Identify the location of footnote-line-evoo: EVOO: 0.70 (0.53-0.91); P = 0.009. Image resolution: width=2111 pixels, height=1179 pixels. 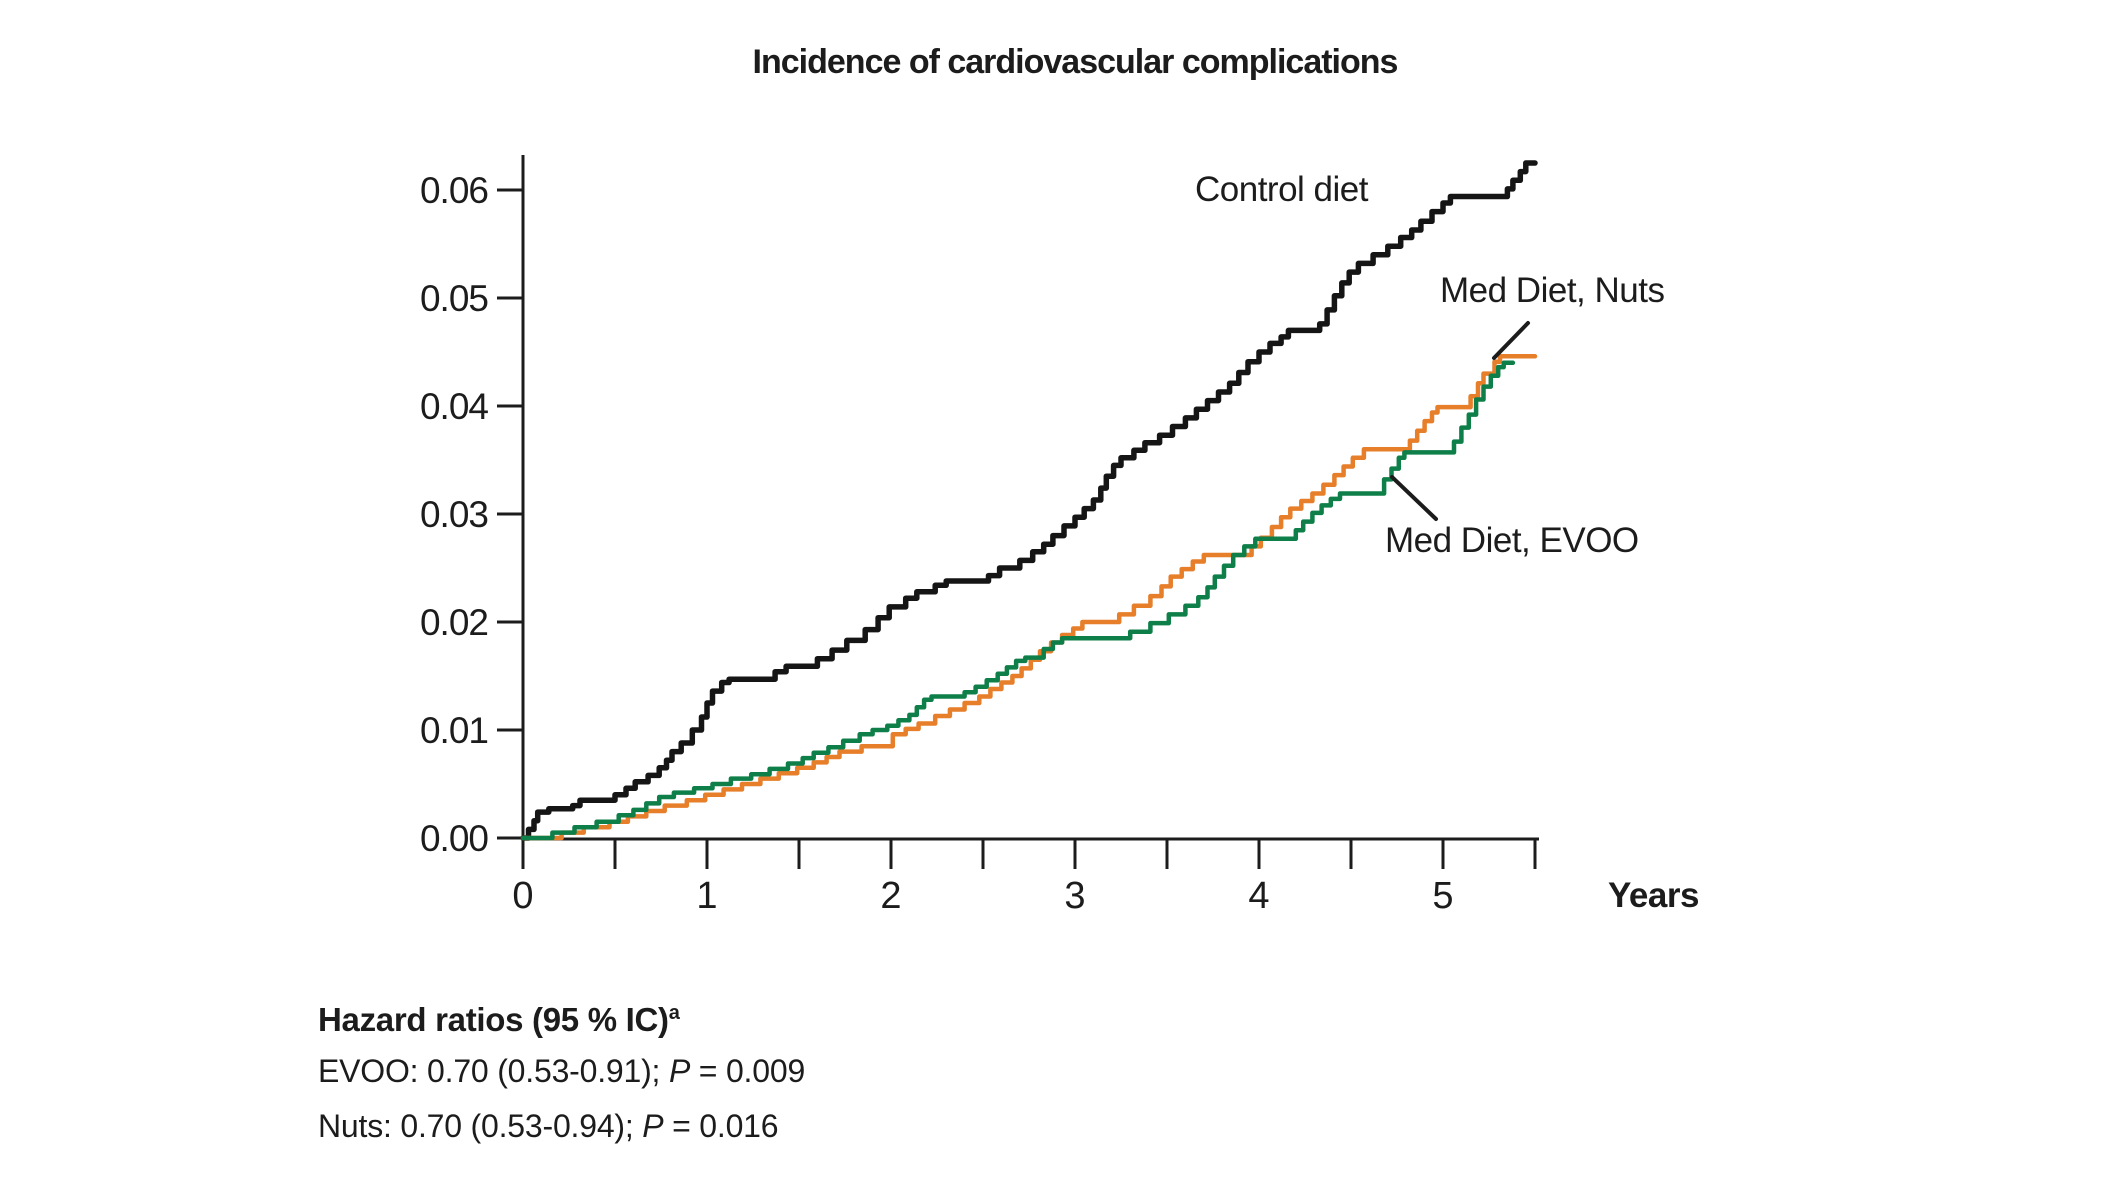
(561, 1071).